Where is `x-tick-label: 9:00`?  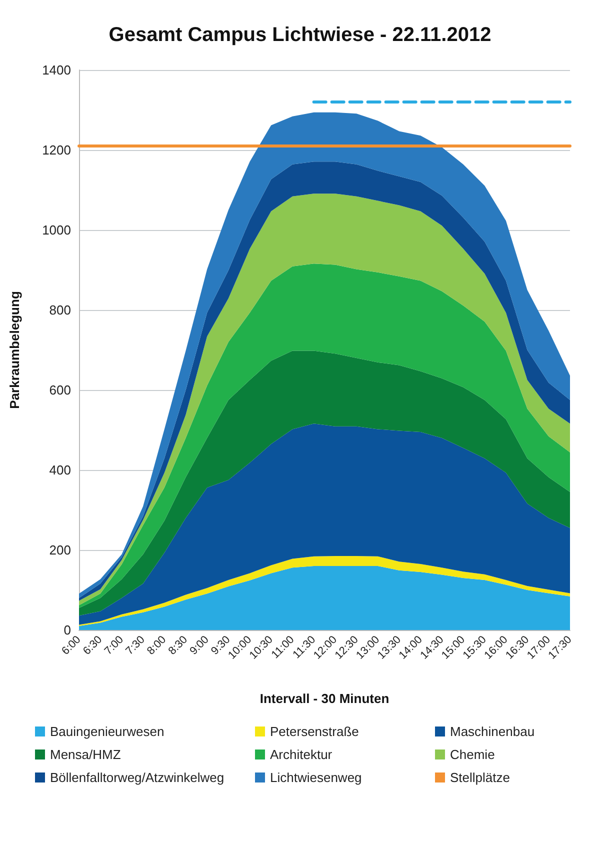 x-tick-label: 9:00 is located at coordinates (200, 646).